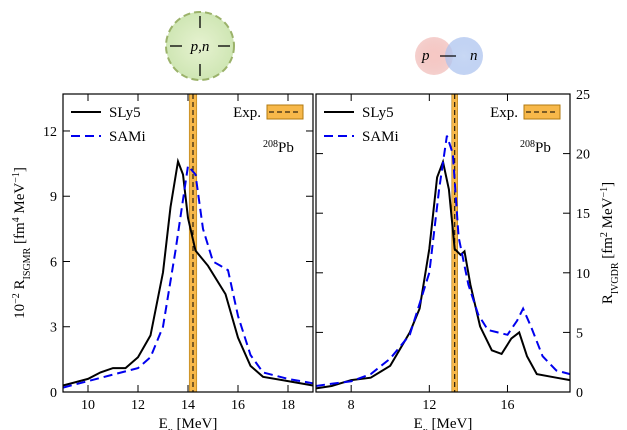 Image resolution: width=627 pixels, height=430 pixels. I want to click on y-tick-label: 15, so click(583, 214).